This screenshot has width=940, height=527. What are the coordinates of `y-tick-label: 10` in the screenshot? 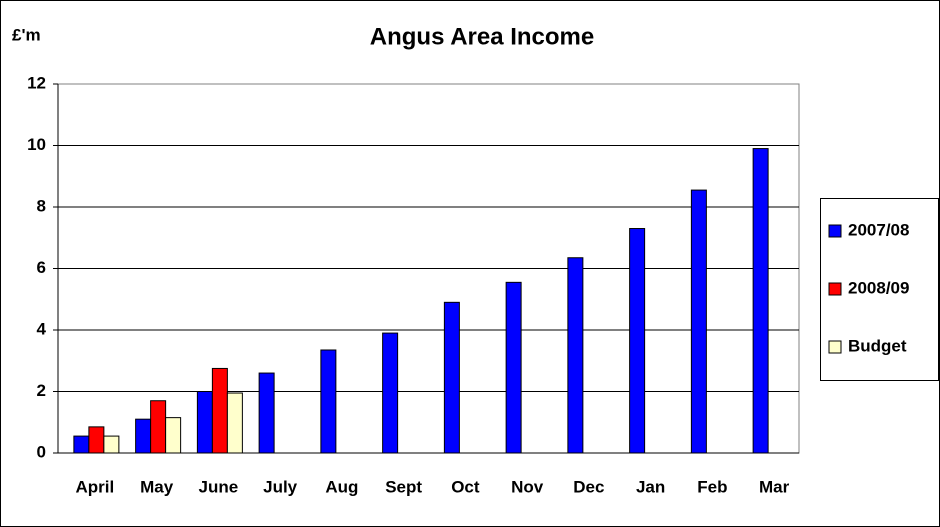 It's located at (36, 144).